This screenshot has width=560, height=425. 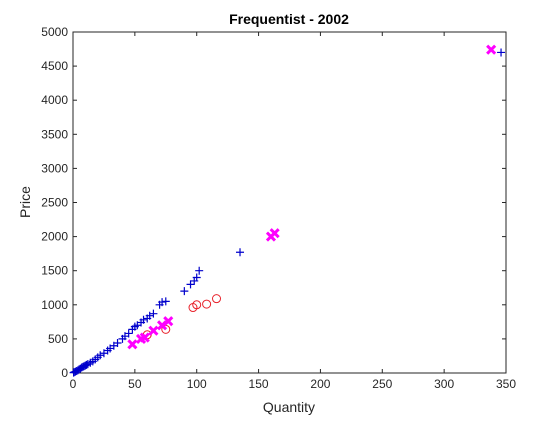 I want to click on y-tick-label: 3500, so click(x=54, y=134).